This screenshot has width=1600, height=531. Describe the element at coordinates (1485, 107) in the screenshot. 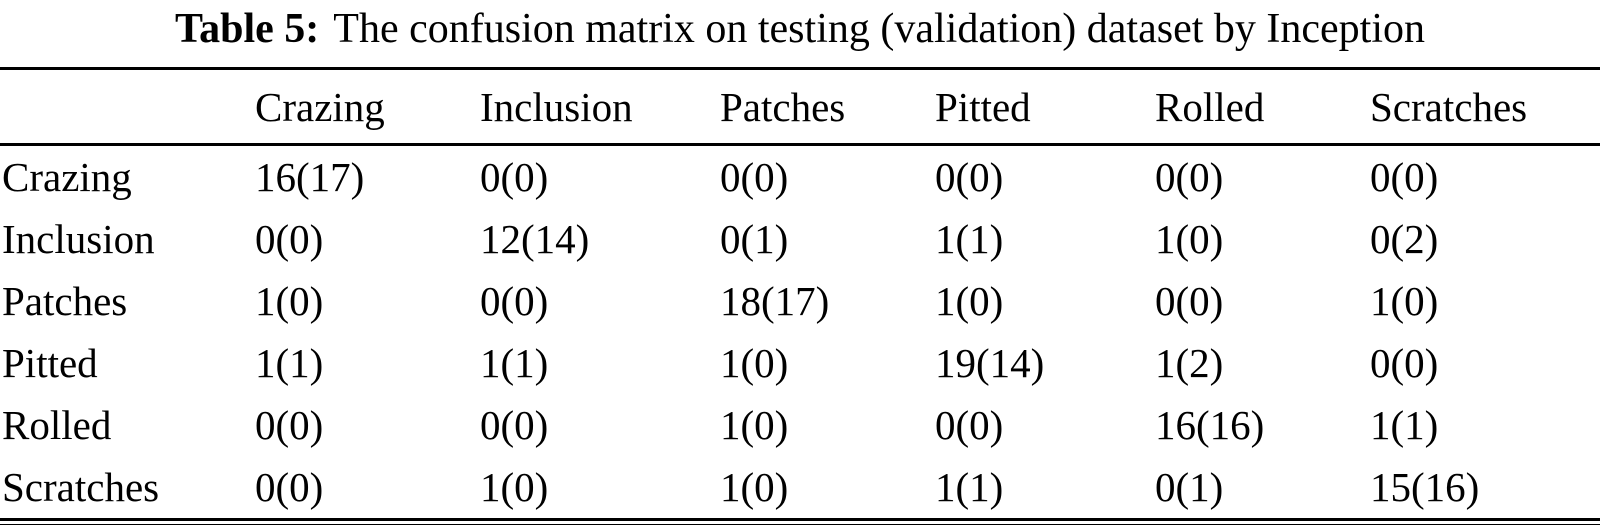

I see `column-header-scratches: Scratches` at that location.